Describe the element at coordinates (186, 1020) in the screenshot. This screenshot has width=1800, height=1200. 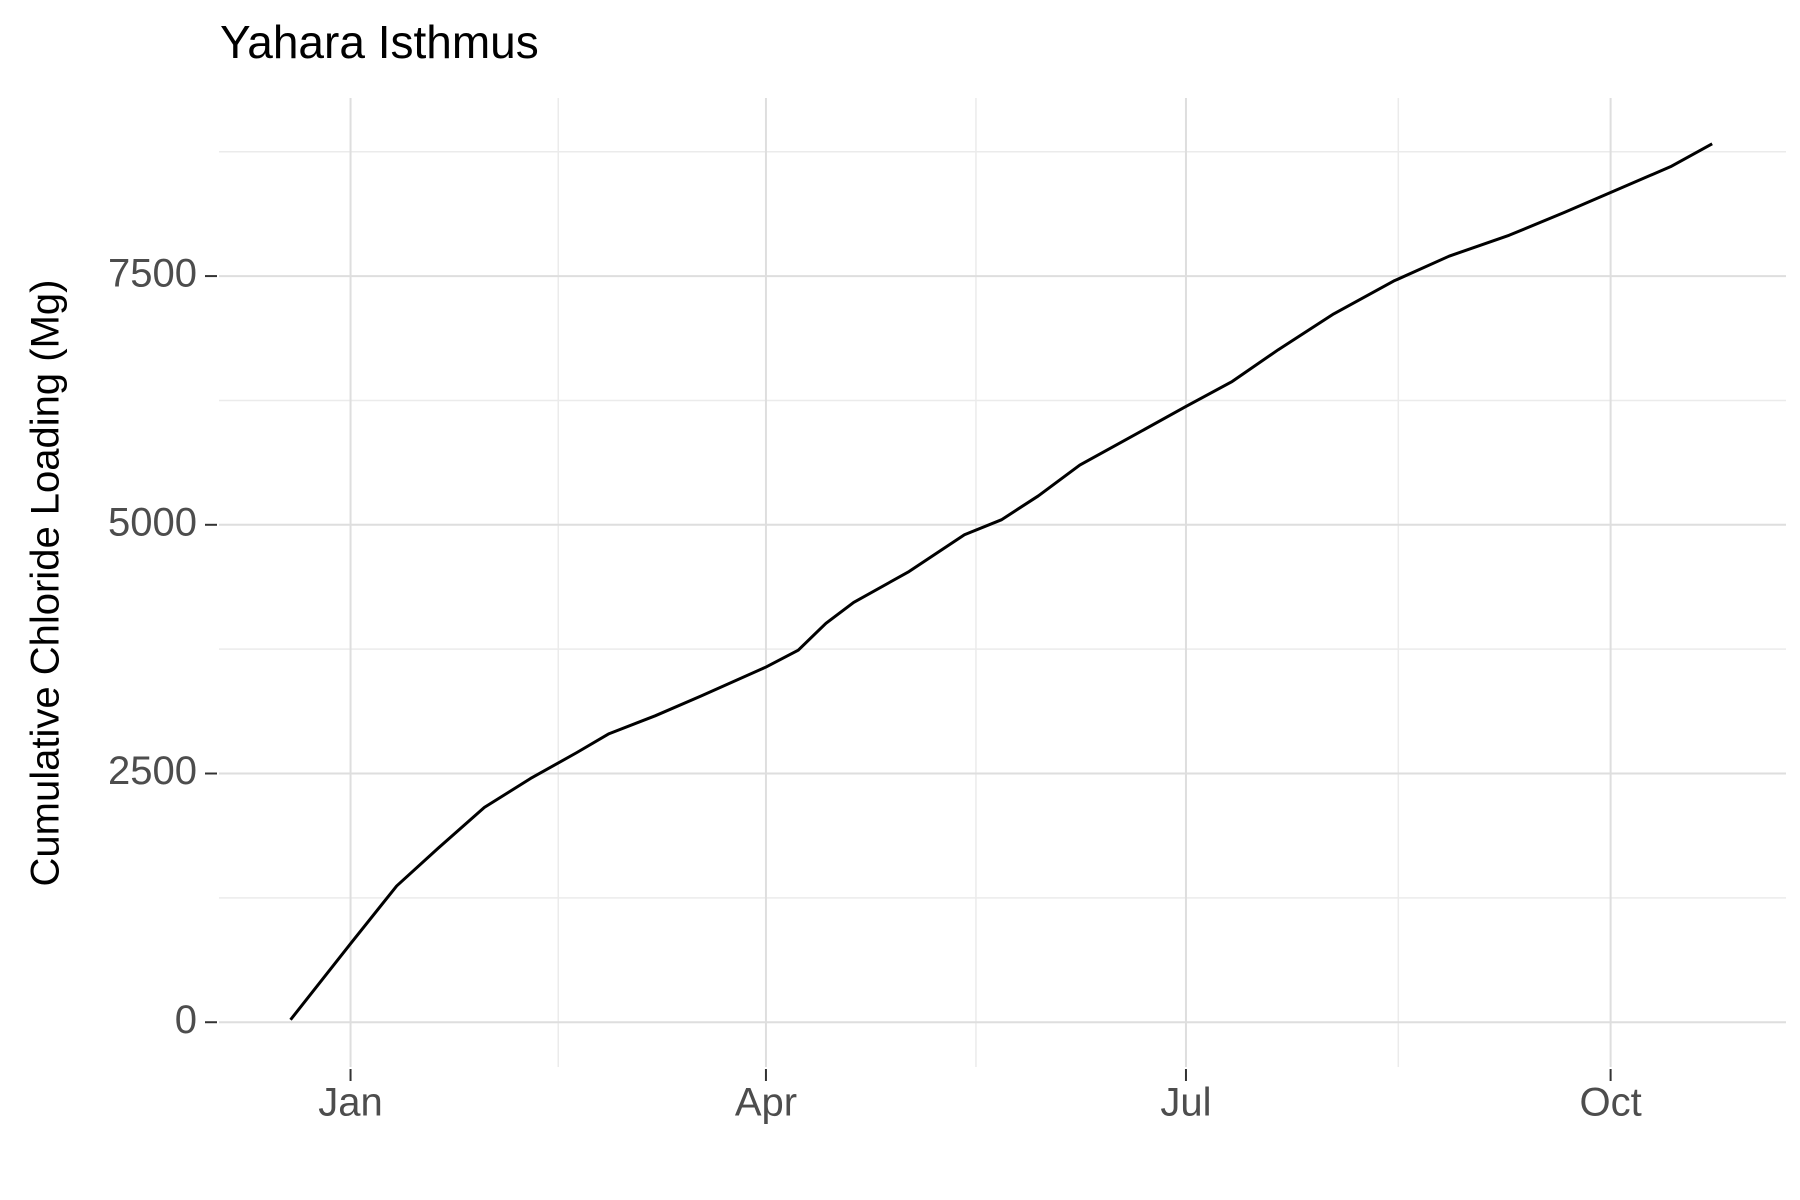
I see `y-tick-label: 0` at that location.